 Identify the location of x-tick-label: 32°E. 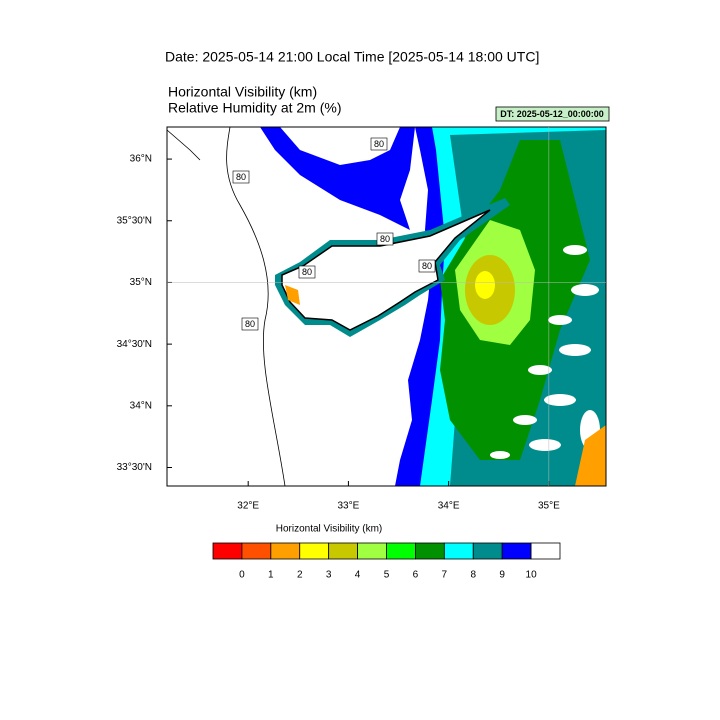
(248, 506).